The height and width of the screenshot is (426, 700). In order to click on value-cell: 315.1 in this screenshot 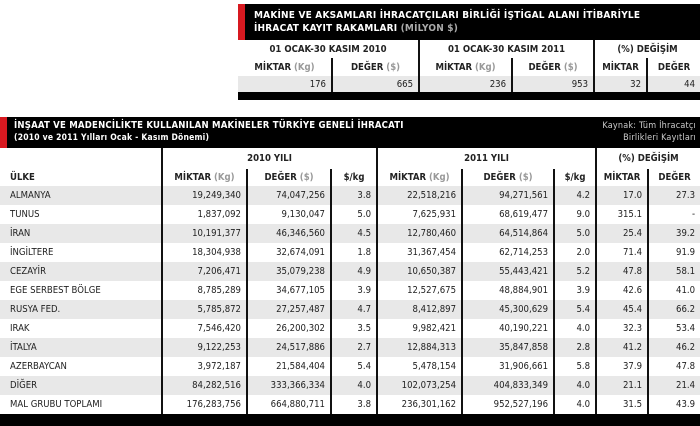, I will do `click(622, 214)`.